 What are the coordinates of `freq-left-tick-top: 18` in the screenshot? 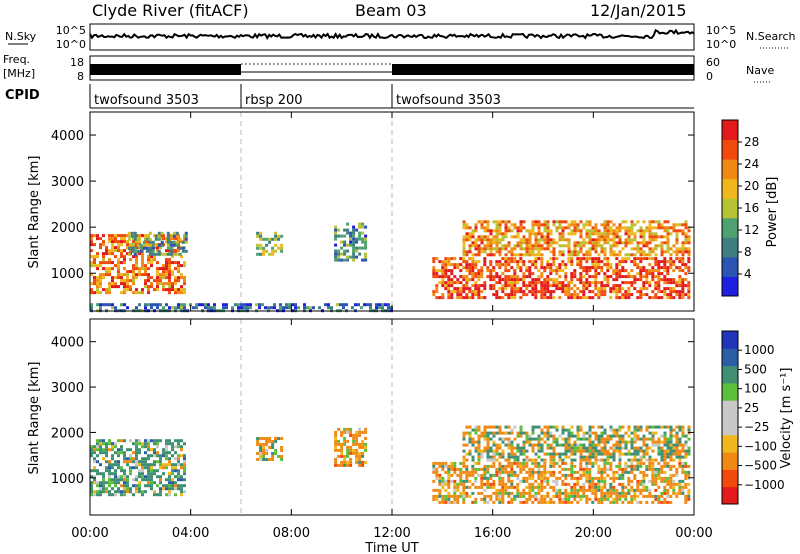 It's located at (77, 62).